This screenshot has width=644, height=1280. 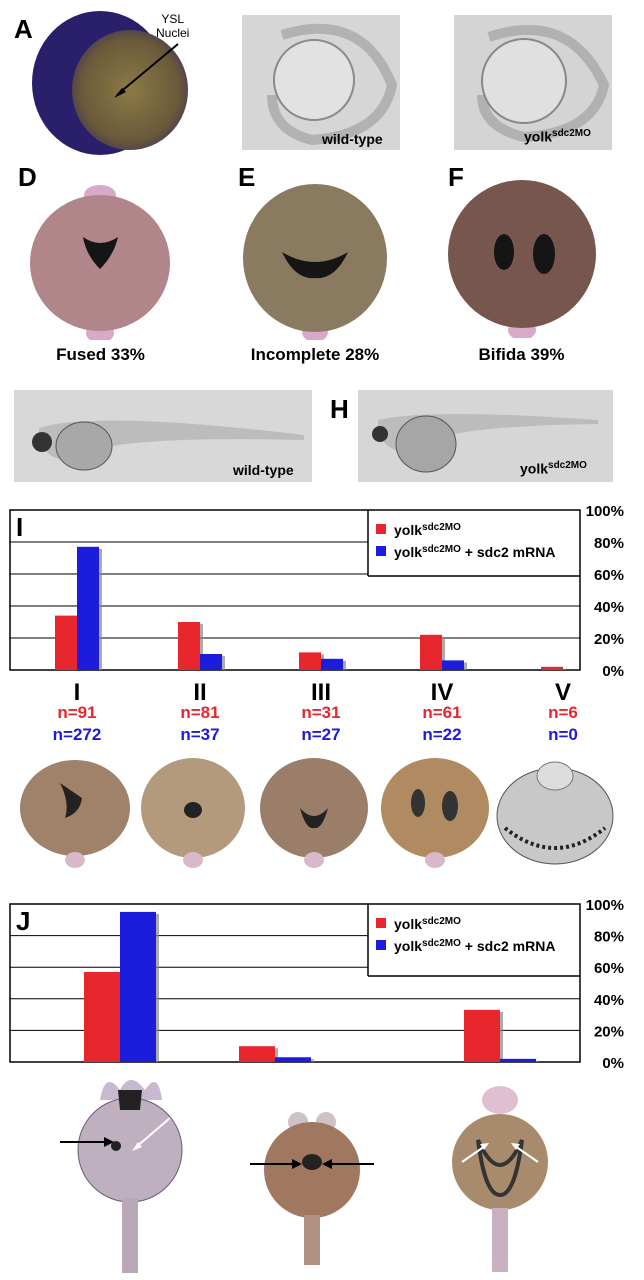 I want to click on panel-e-caption: Incomplete 28%, so click(x=315, y=354).